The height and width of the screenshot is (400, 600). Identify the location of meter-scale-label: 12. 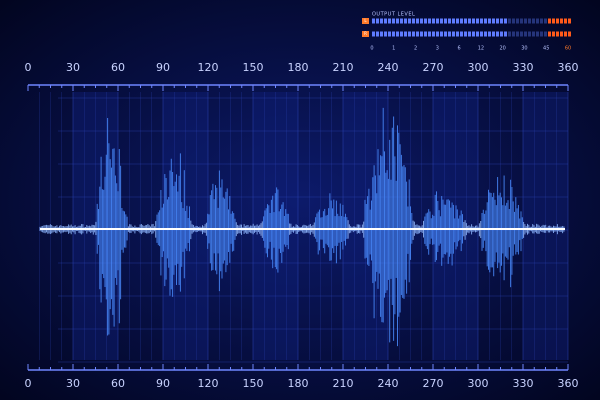
(481, 49).